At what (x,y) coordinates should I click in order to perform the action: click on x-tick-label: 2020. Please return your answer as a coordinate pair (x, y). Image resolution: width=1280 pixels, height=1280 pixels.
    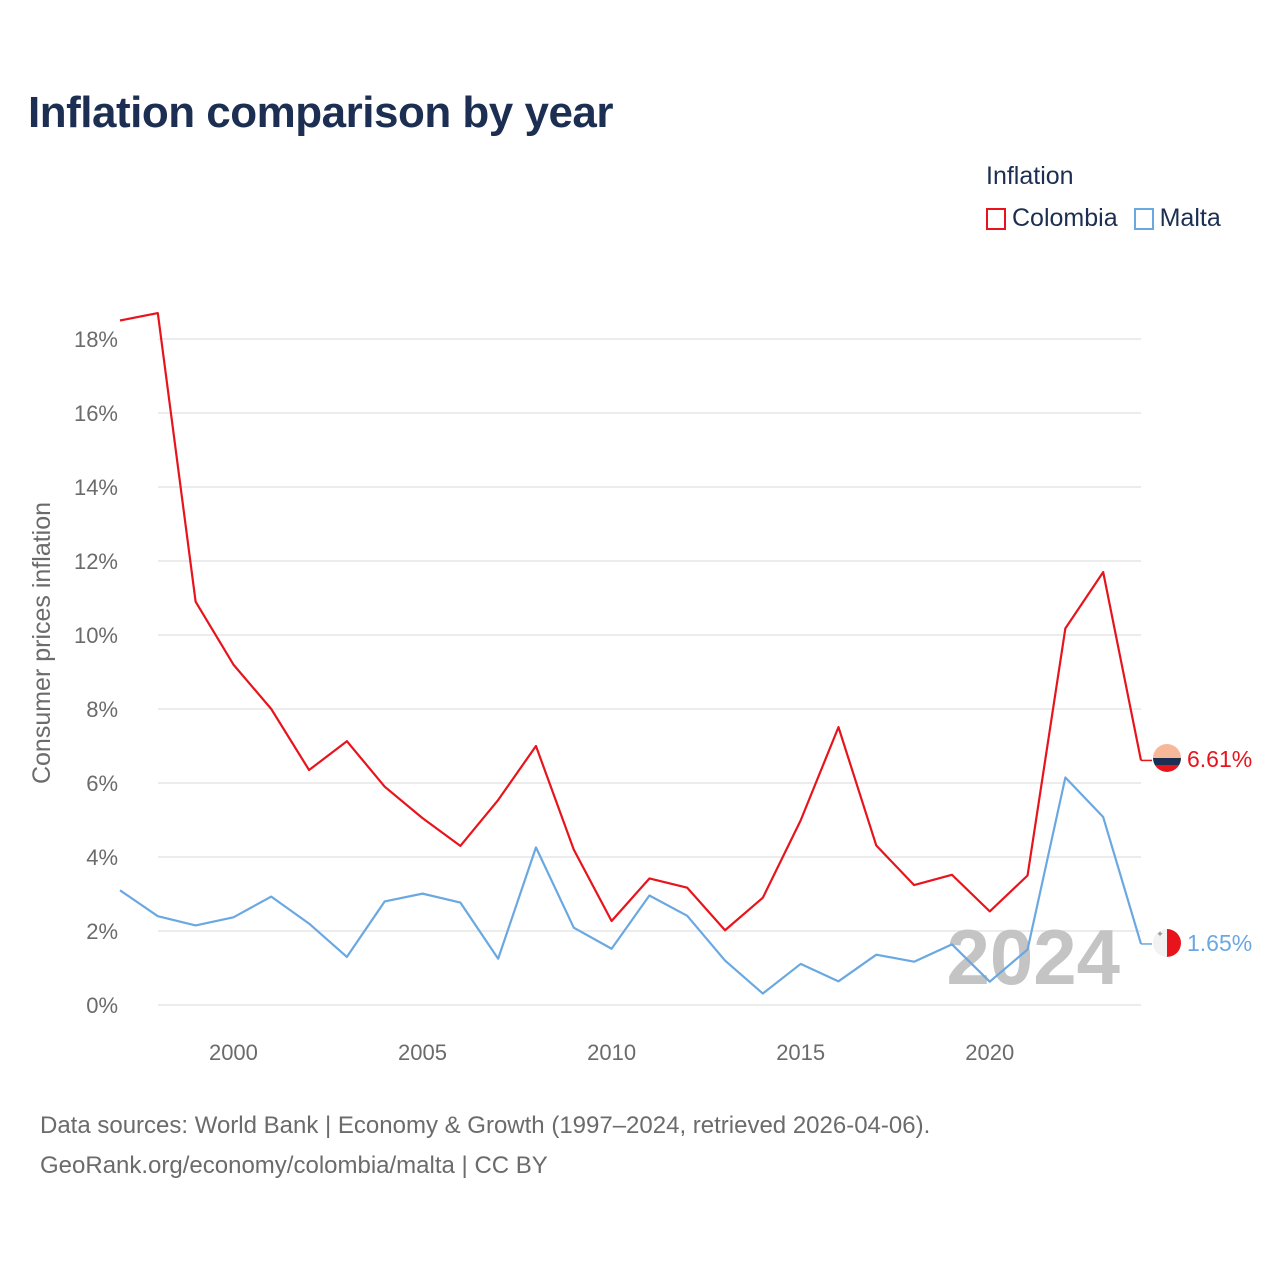
    Looking at the image, I should click on (989, 1052).